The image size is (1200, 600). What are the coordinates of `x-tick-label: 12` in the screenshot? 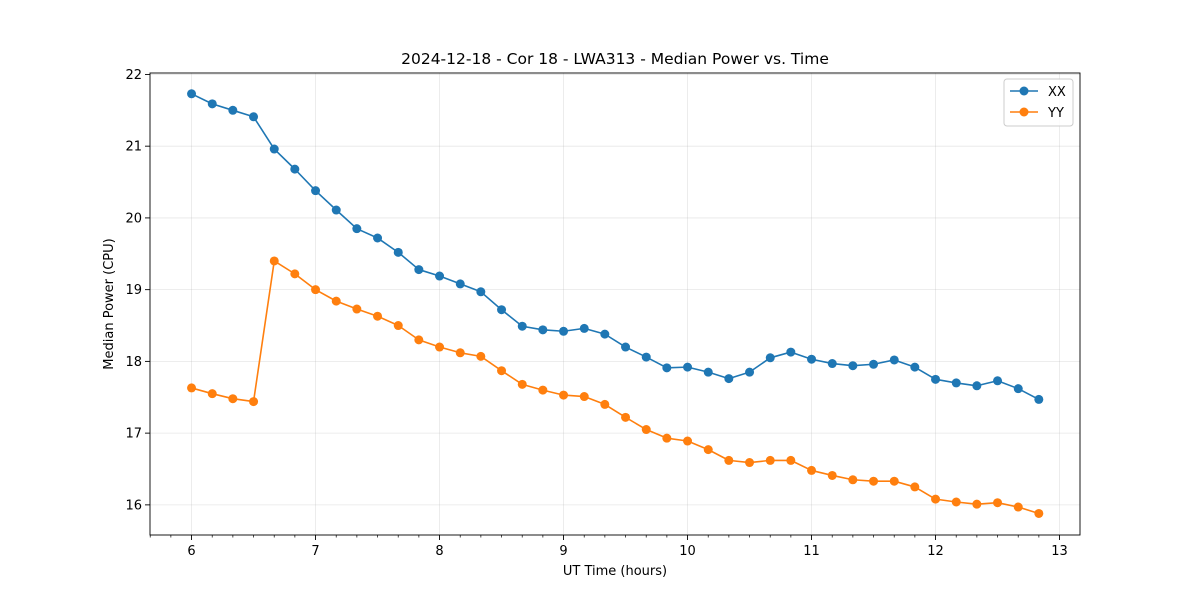 It's located at (935, 551).